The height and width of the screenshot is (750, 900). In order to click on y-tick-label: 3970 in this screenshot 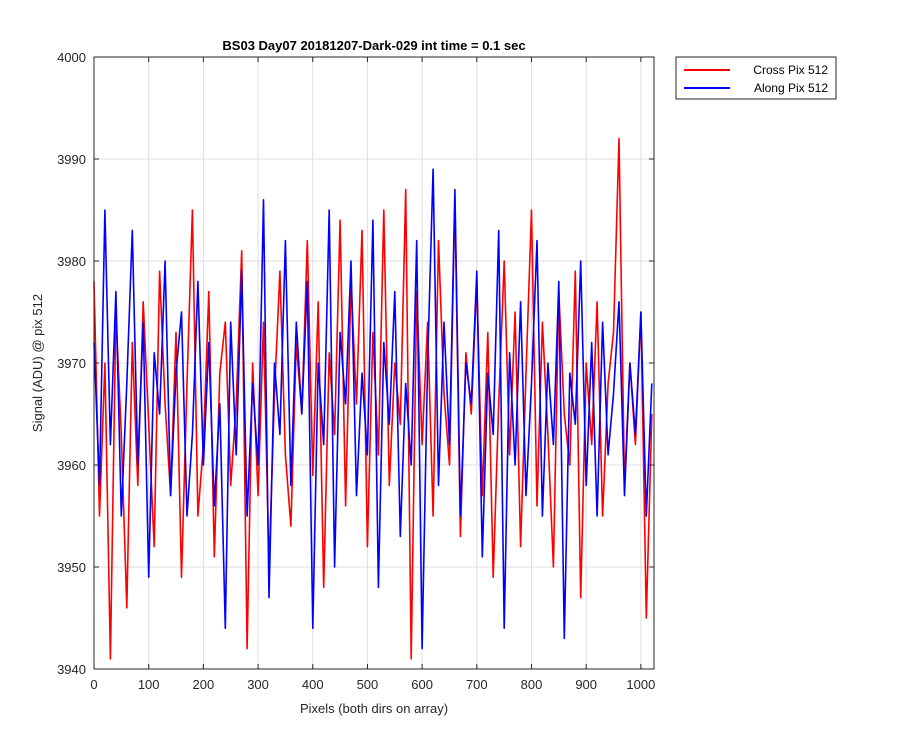, I will do `click(71, 363)`.